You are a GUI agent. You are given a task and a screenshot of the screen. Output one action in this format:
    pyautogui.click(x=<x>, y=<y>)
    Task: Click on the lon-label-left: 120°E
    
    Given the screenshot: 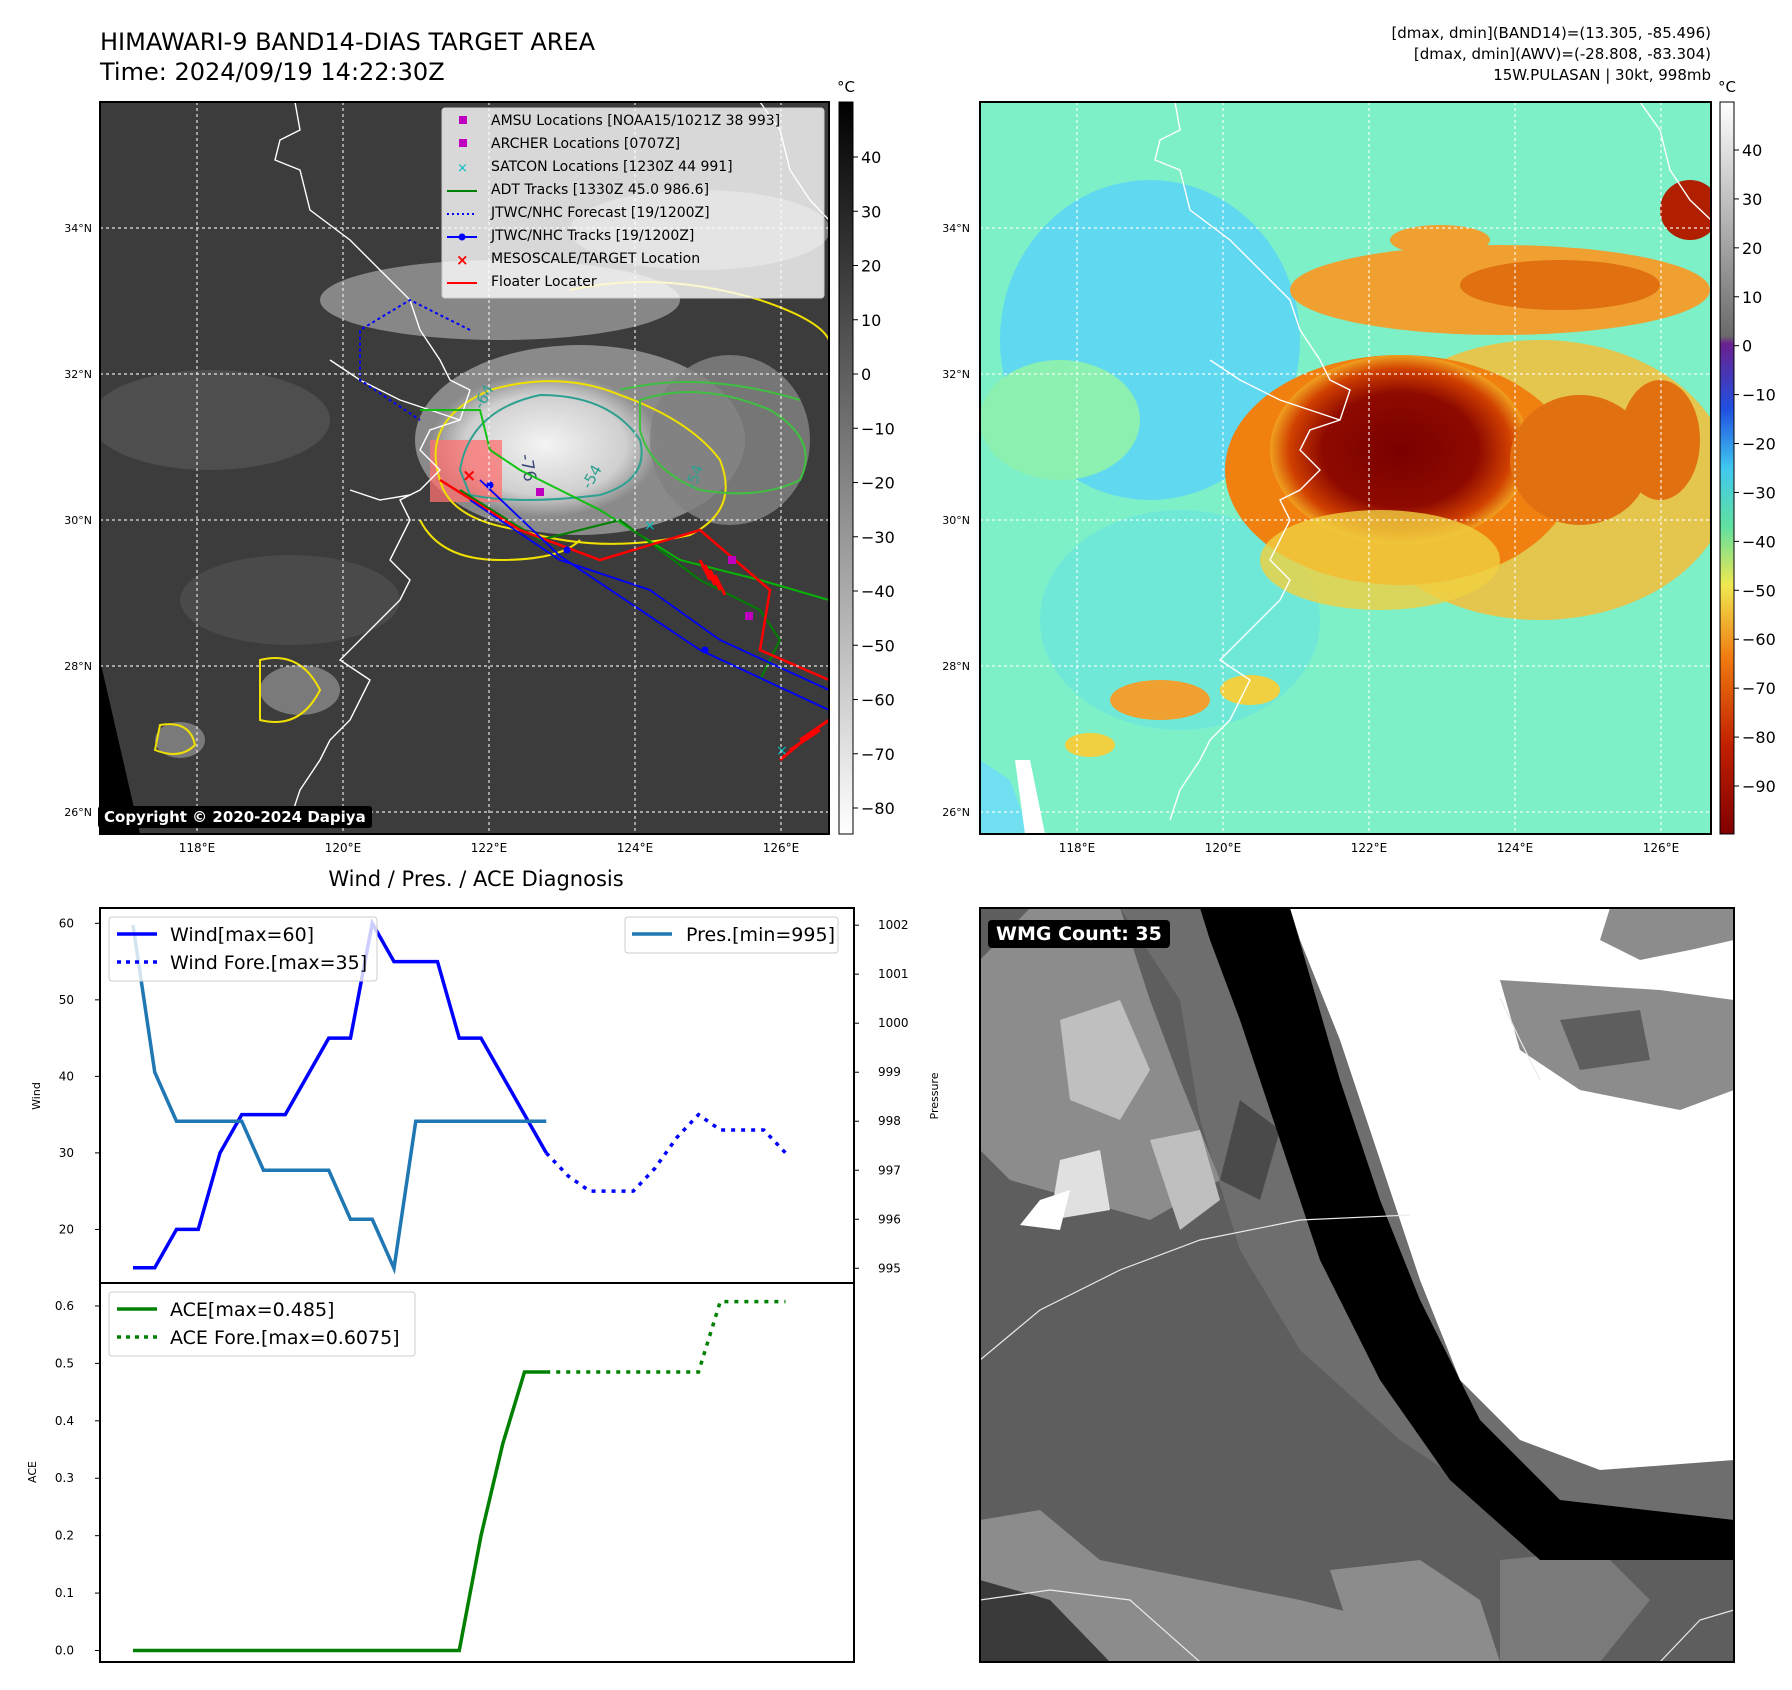 What is the action you would take?
    pyautogui.click(x=343, y=848)
    